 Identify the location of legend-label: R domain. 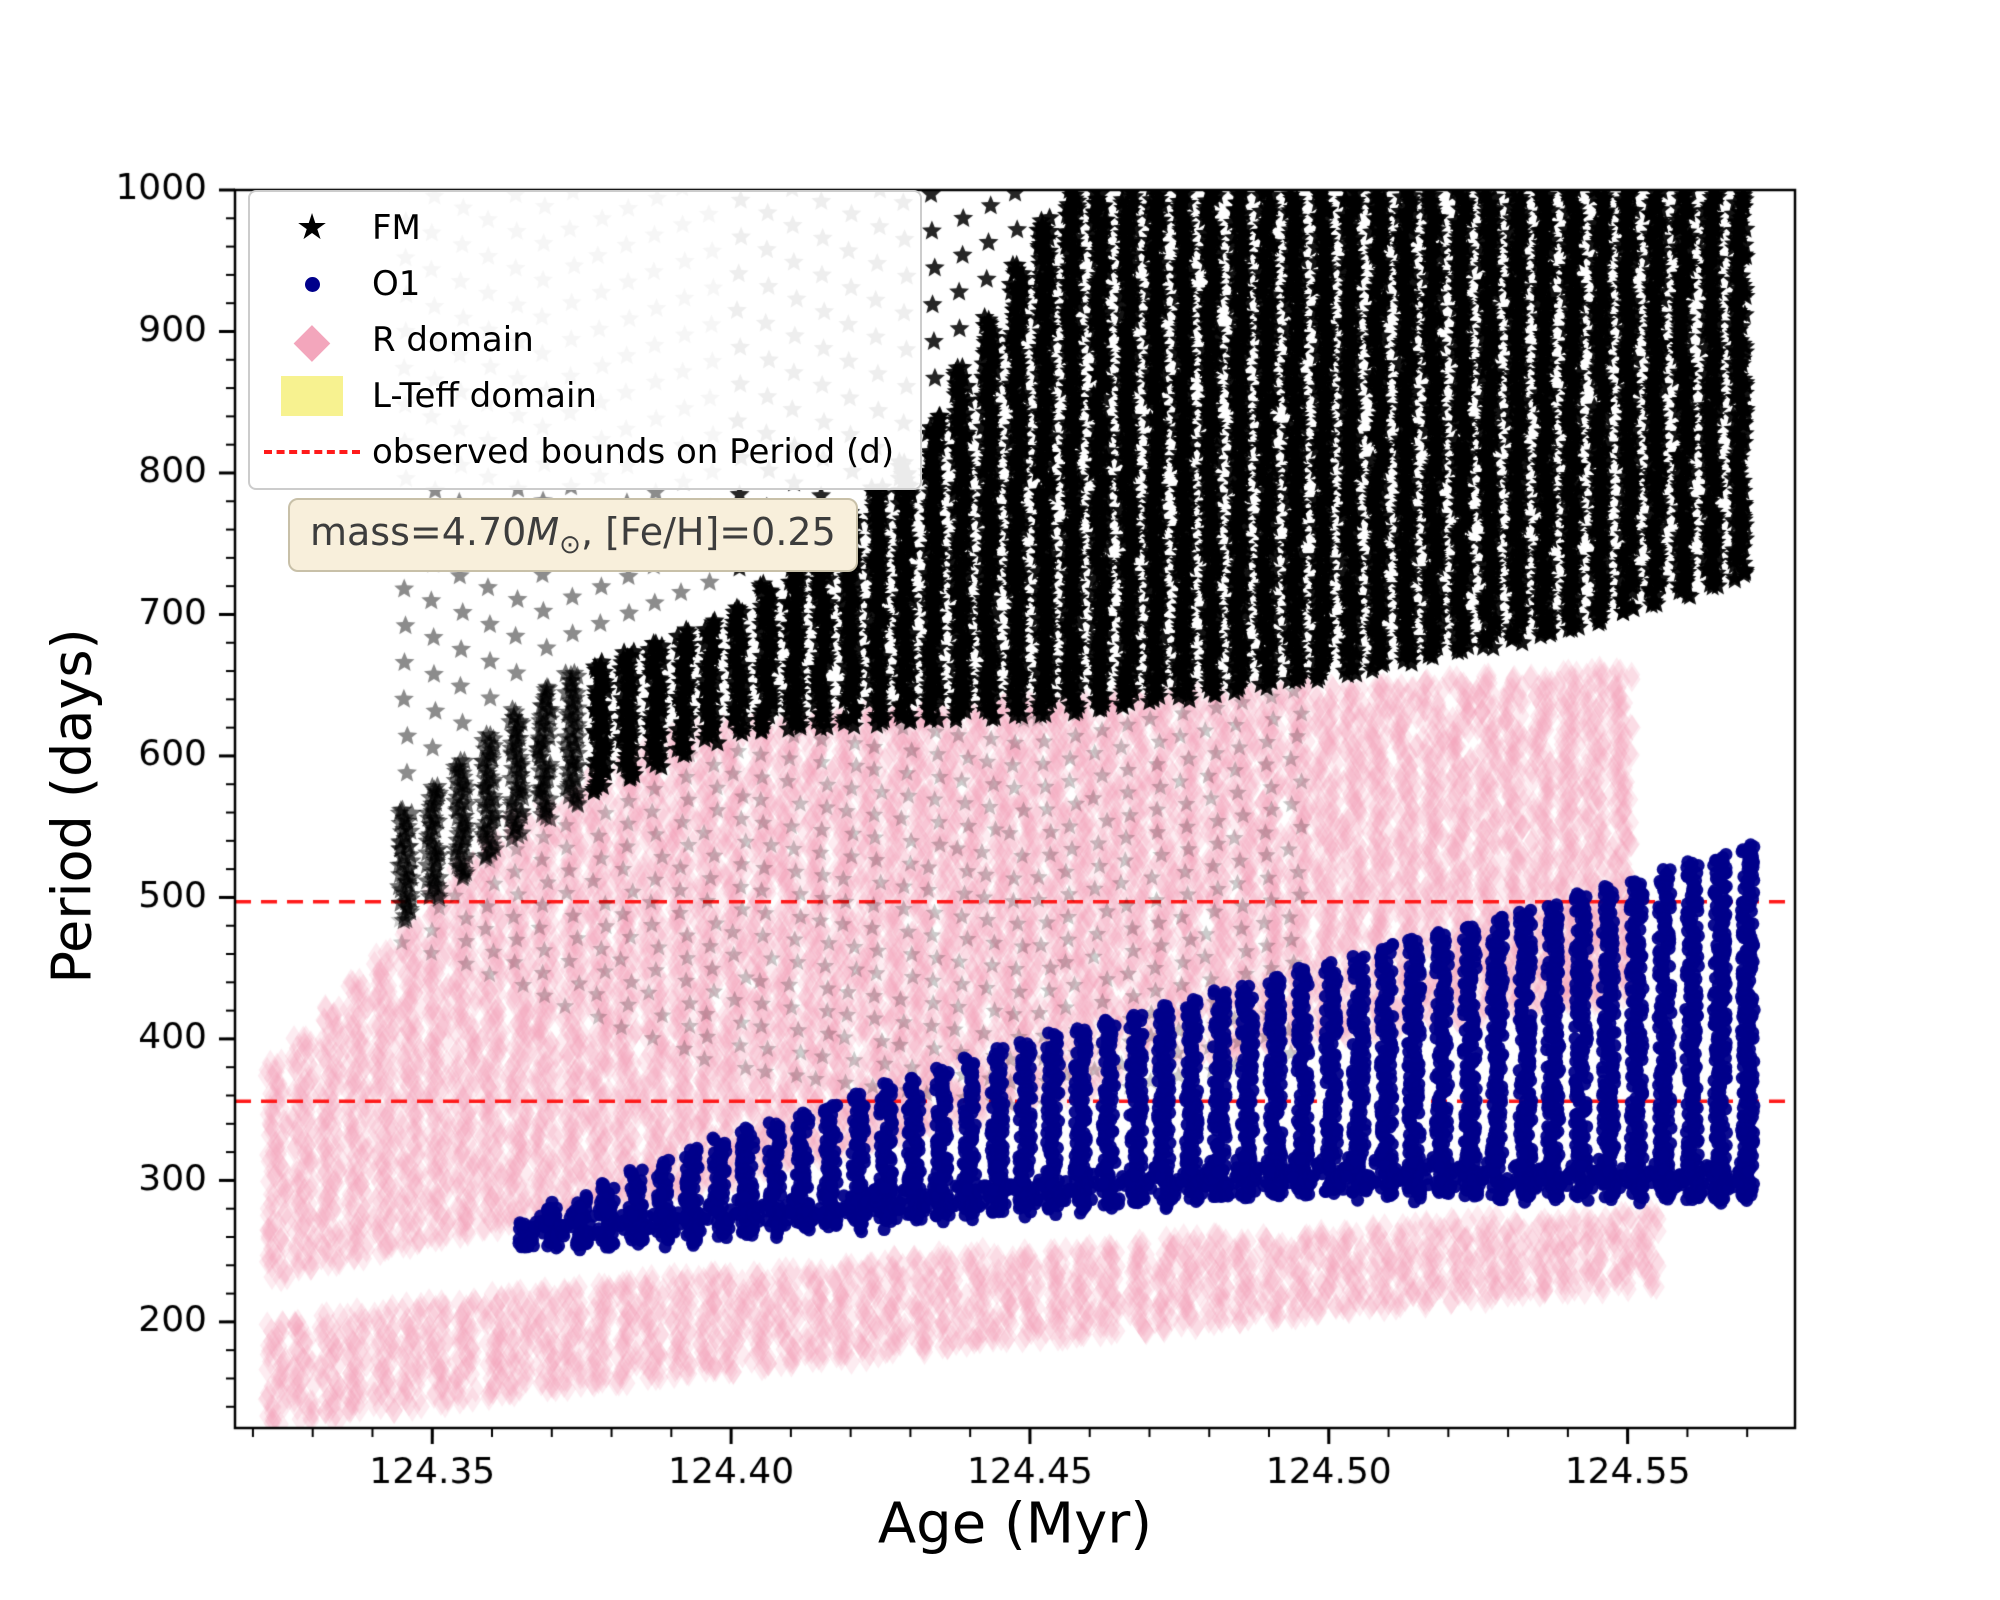
(453, 340).